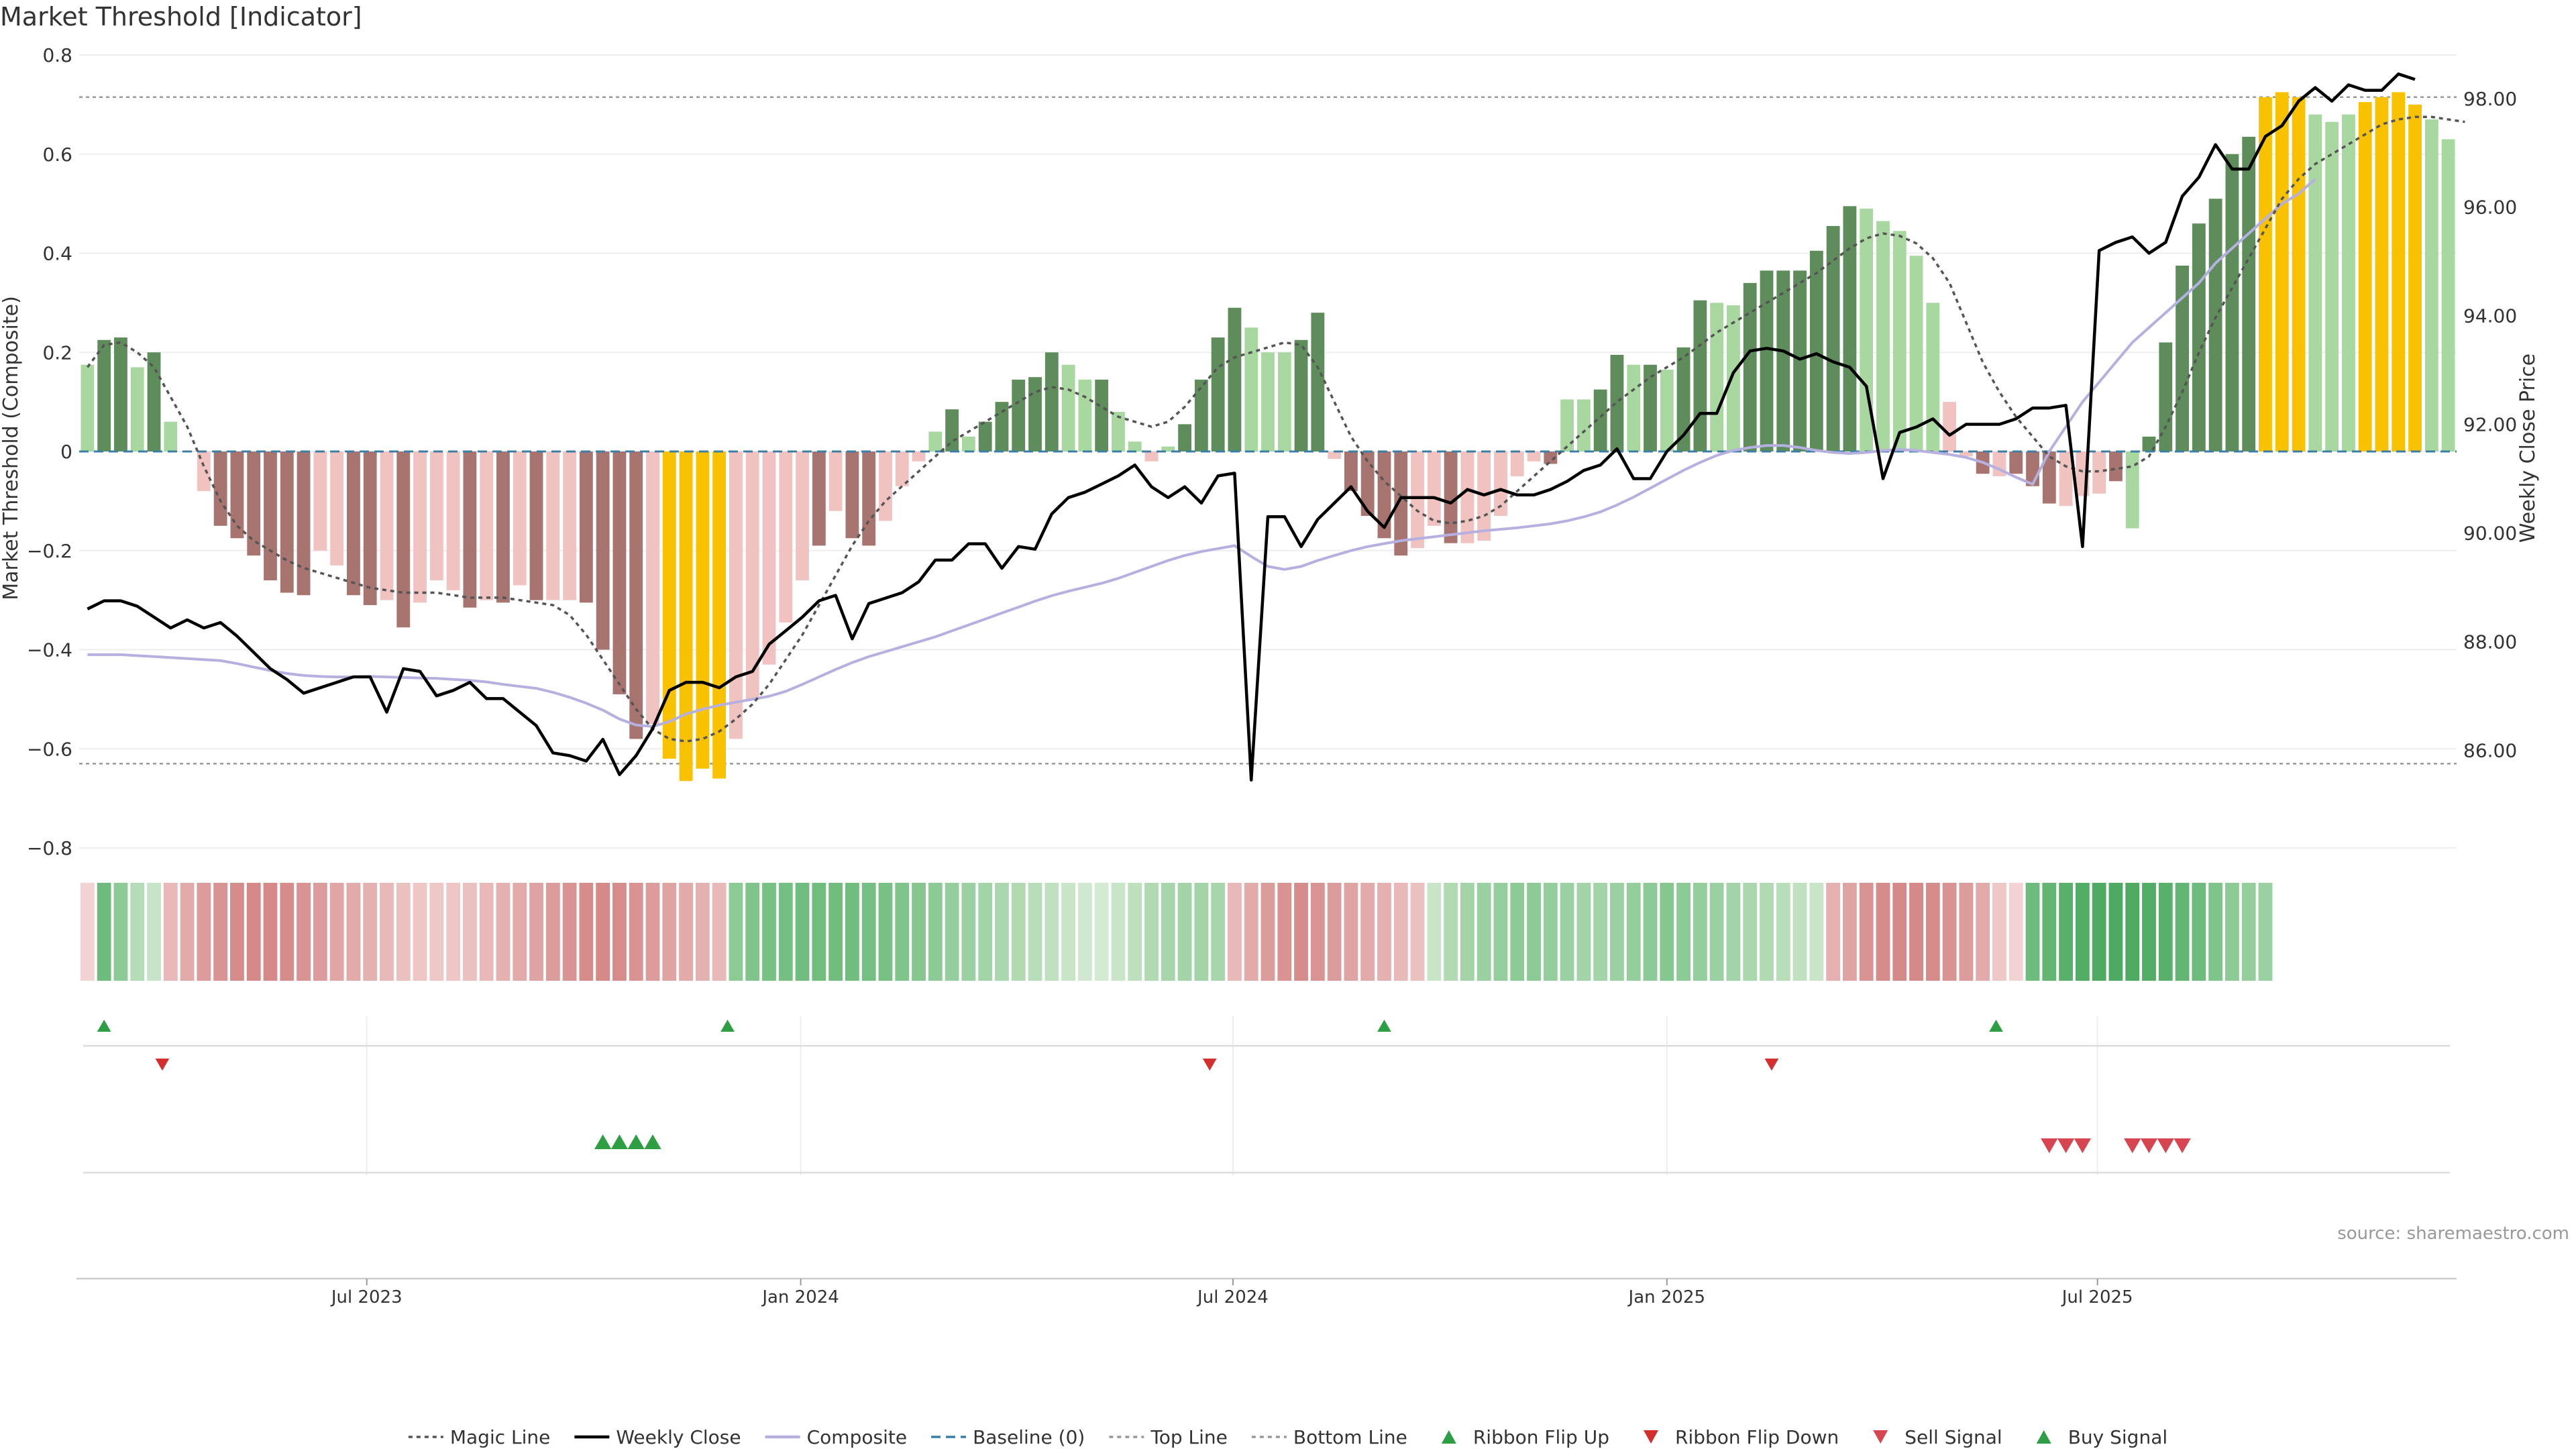 The width and height of the screenshot is (2576, 1449). I want to click on y-left-tick-label: 0.2, so click(57, 352).